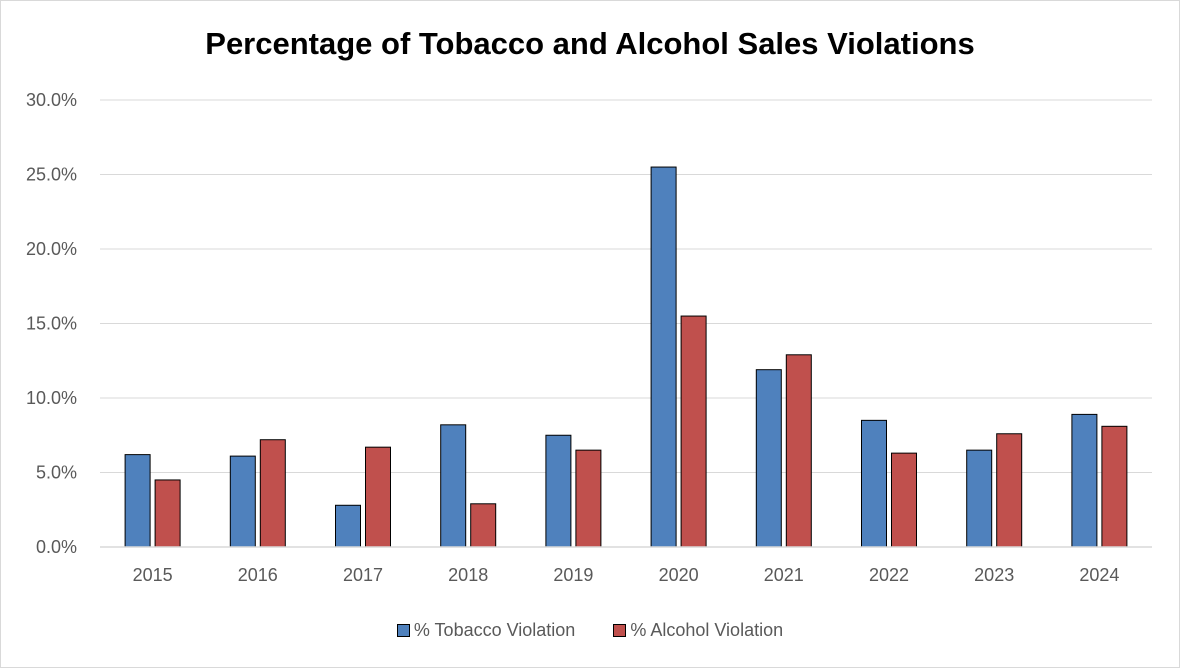  What do you see at coordinates (348, 526) in the screenshot?
I see `bar-tobacco-2017` at bounding box center [348, 526].